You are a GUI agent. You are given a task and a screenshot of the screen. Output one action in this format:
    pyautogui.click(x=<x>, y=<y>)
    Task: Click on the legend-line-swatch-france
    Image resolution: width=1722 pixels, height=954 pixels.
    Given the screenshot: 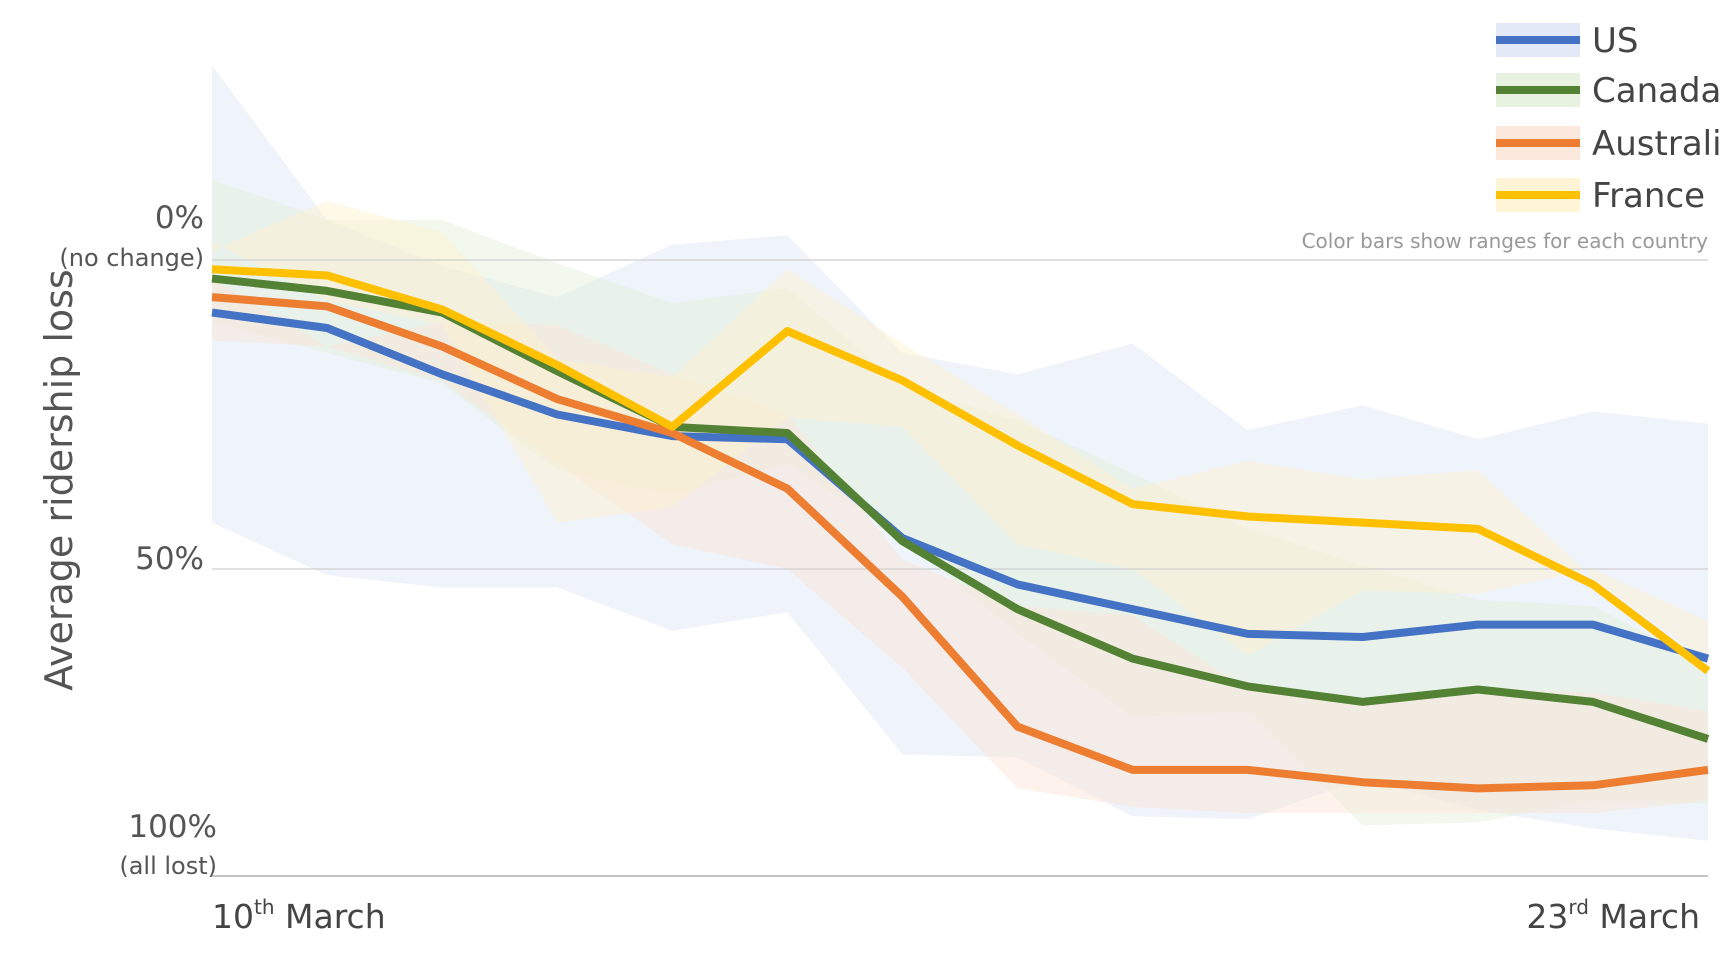 What is the action you would take?
    pyautogui.click(x=1538, y=195)
    